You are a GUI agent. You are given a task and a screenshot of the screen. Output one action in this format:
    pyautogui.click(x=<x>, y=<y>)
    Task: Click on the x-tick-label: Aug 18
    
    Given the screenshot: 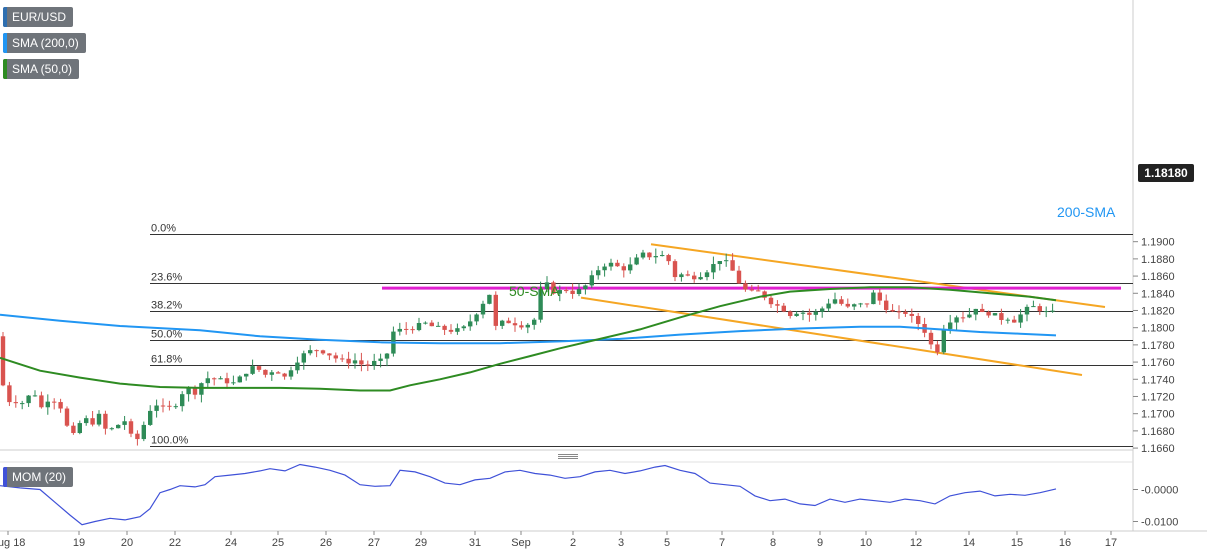 What is the action you would take?
    pyautogui.click(x=12, y=543)
    